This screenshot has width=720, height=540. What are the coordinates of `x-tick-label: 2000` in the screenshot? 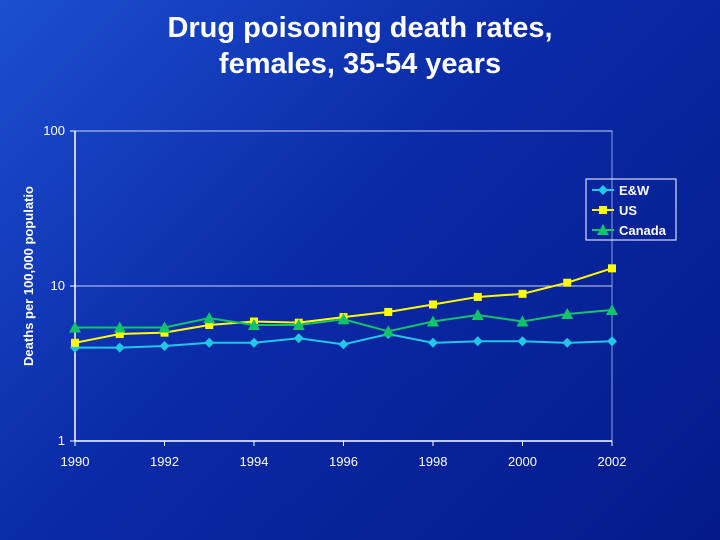 It's located at (522, 461).